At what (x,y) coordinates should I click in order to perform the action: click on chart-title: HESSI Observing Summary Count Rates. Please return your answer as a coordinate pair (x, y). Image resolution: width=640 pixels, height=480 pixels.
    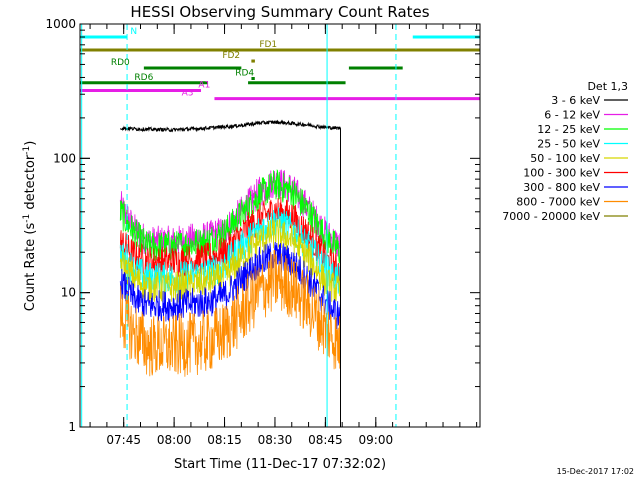
    Looking at the image, I should click on (279, 12).